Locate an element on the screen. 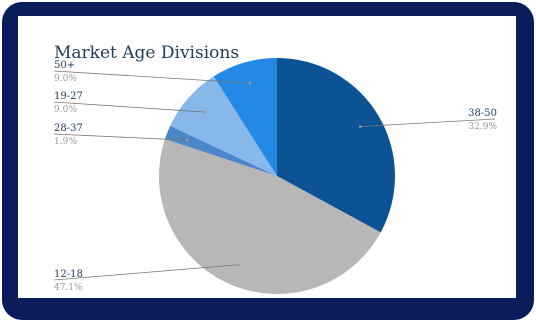  slice-label-28-37: 28-37 is located at coordinates (68, 128).